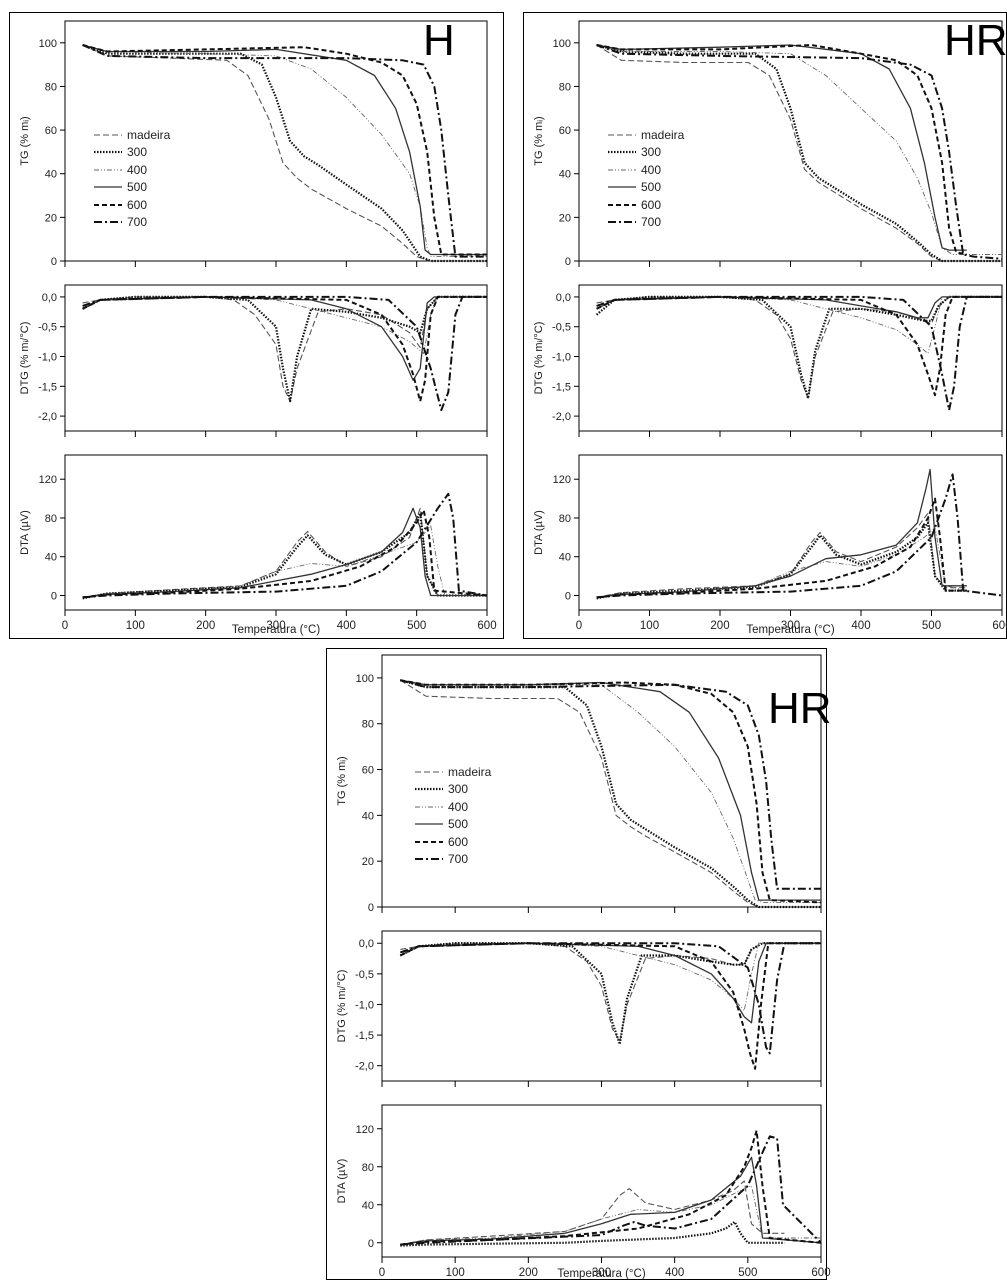 The width and height of the screenshot is (1007, 1284). I want to click on x-tick-label: 100, so click(649, 626).